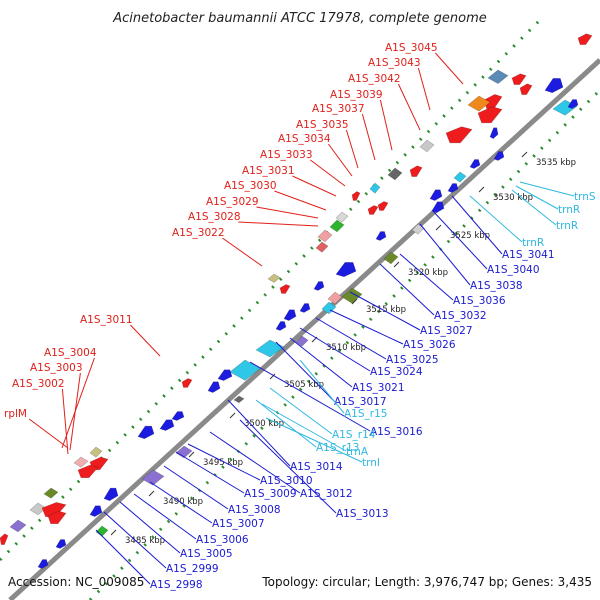  Describe the element at coordinates (371, 463) in the screenshot. I see `rna-gene-label: trnI` at that location.